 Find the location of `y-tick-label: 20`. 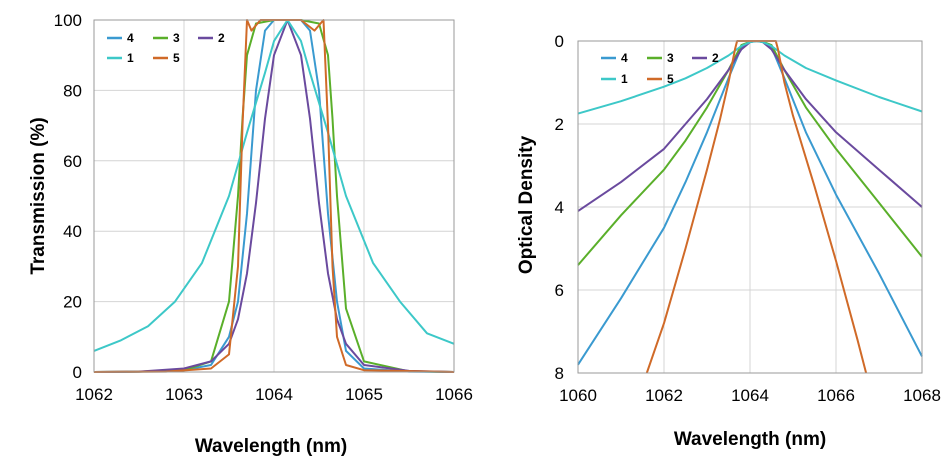

y-tick-label: 20 is located at coordinates (72, 302).